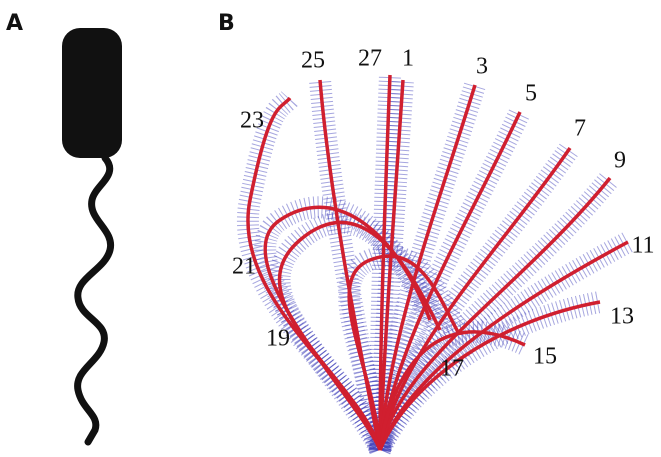 This screenshot has width=661, height=457. What do you see at coordinates (252, 121) in the screenshot?
I see `curve-label: 23` at bounding box center [252, 121].